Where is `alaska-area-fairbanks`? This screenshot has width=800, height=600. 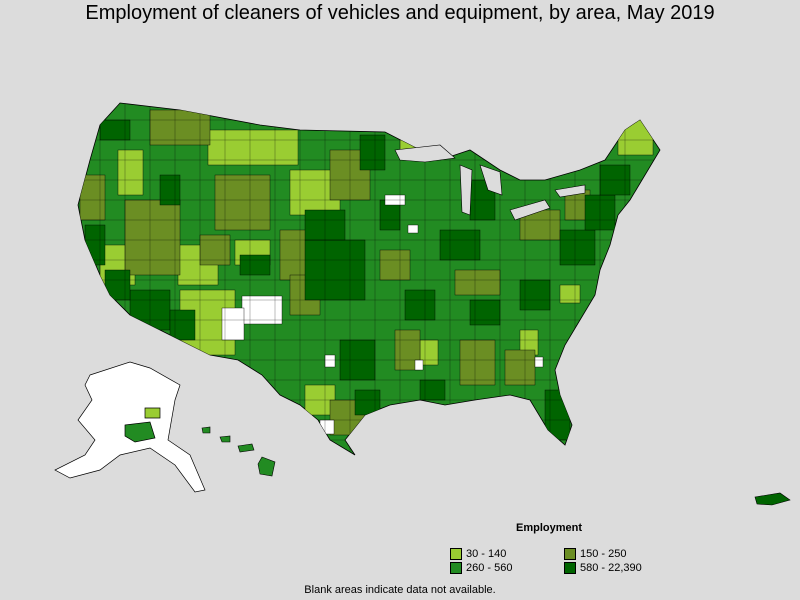 alaska-area-fairbanks is located at coordinates (152, 413).